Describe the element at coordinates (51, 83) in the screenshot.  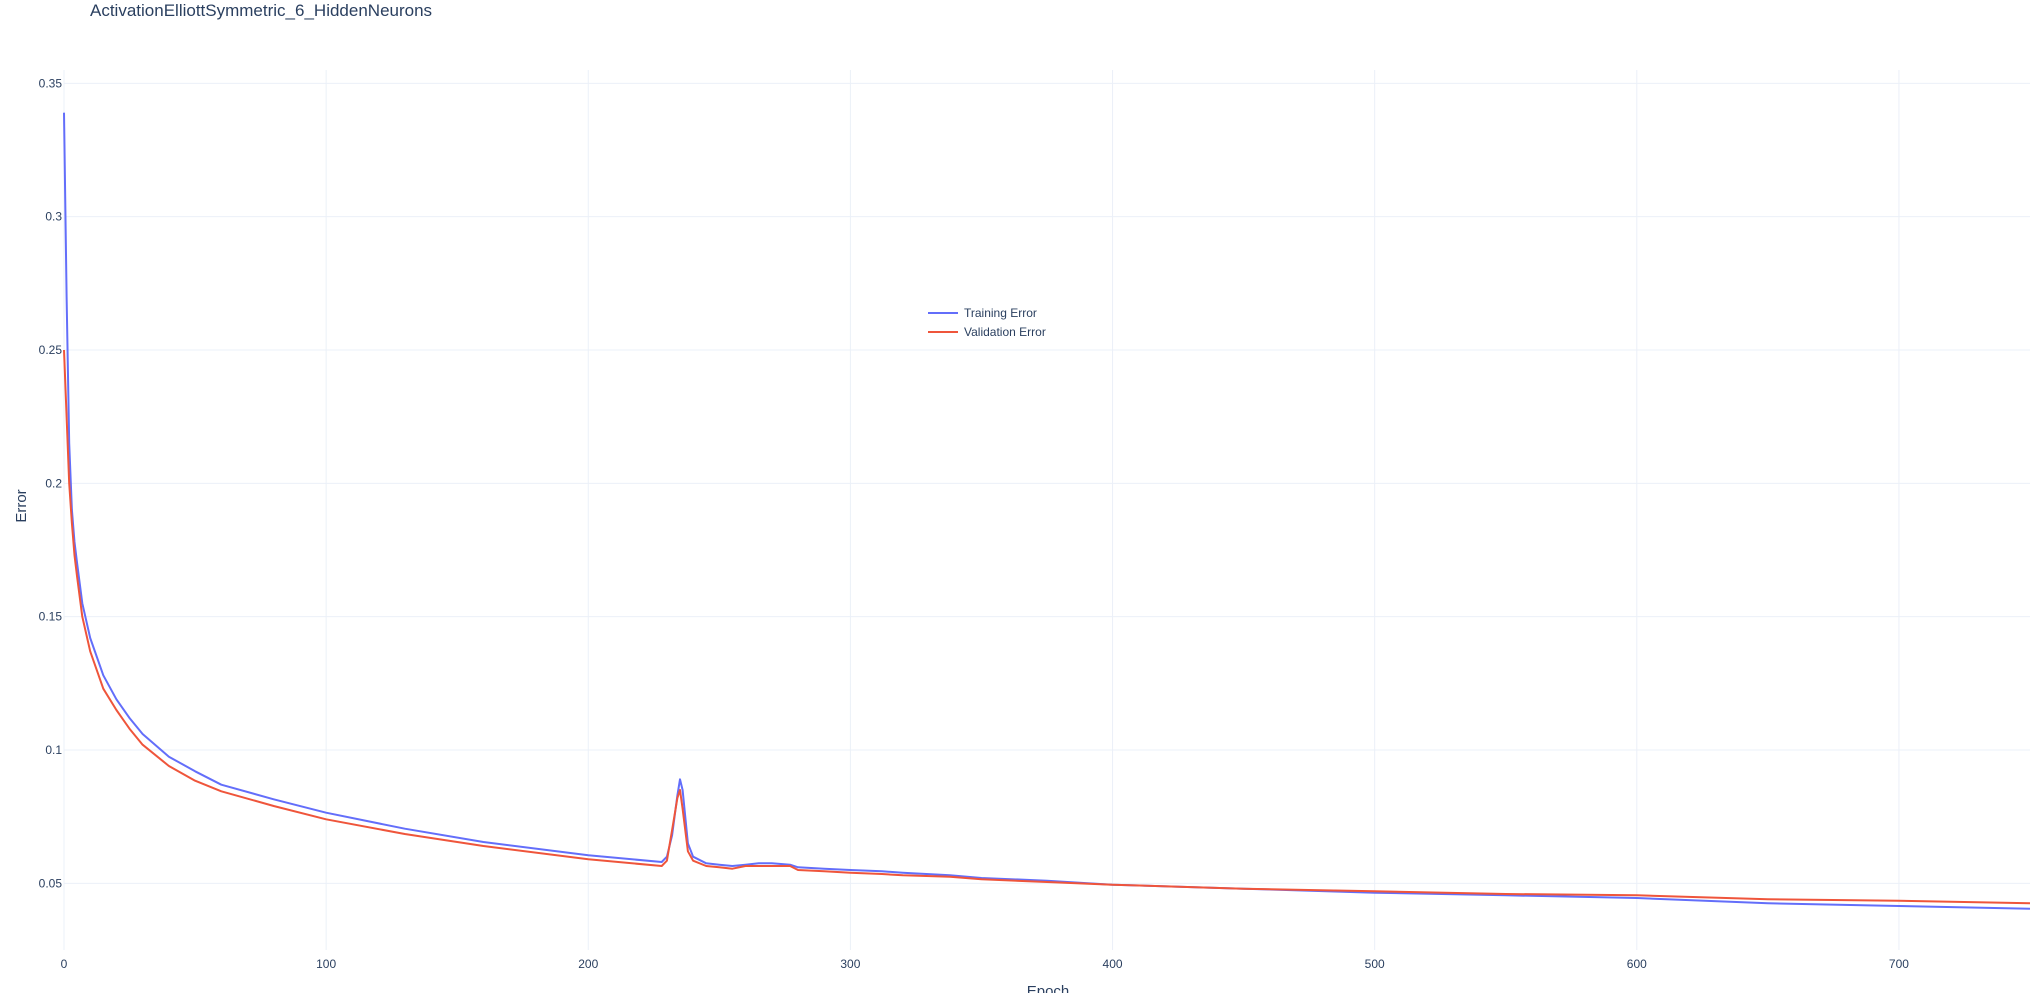
I see `y-tick-label: 0.35` at that location.